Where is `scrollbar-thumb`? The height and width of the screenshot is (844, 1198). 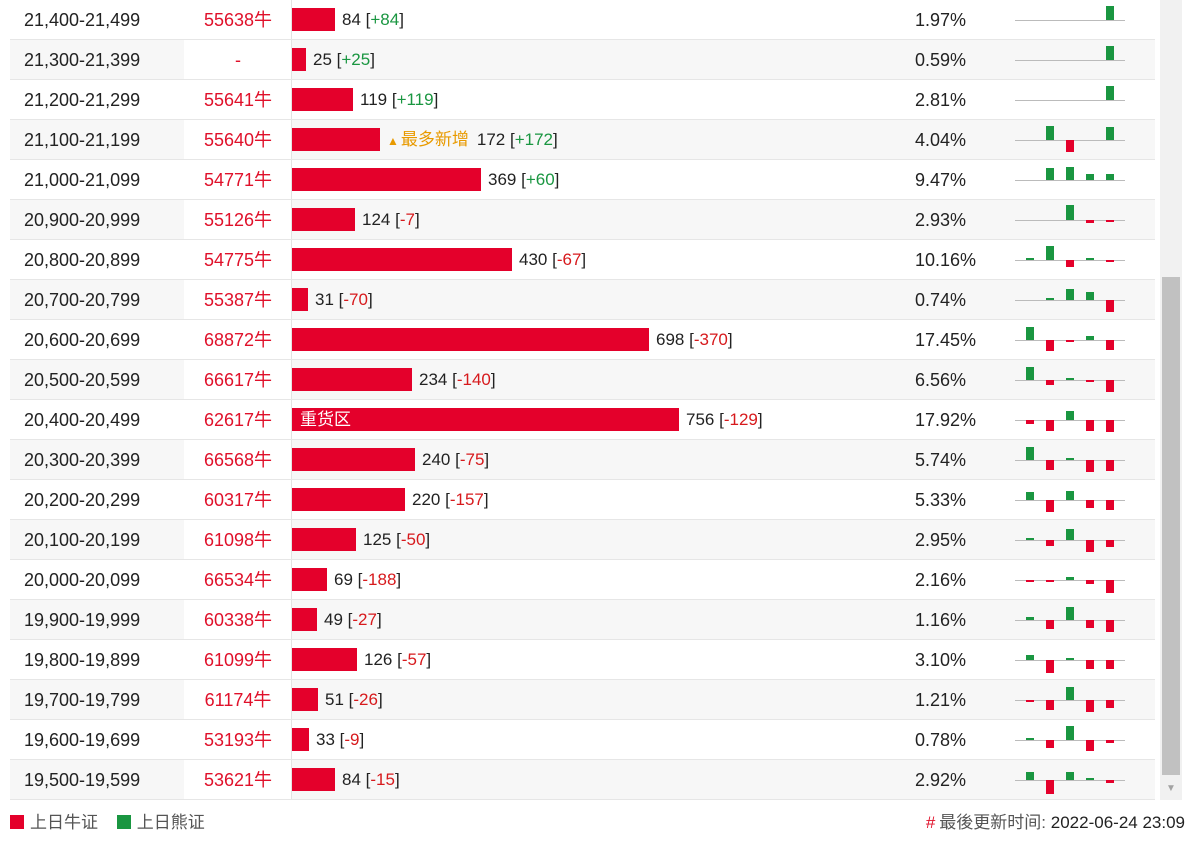 scrollbar-thumb is located at coordinates (1171, 526).